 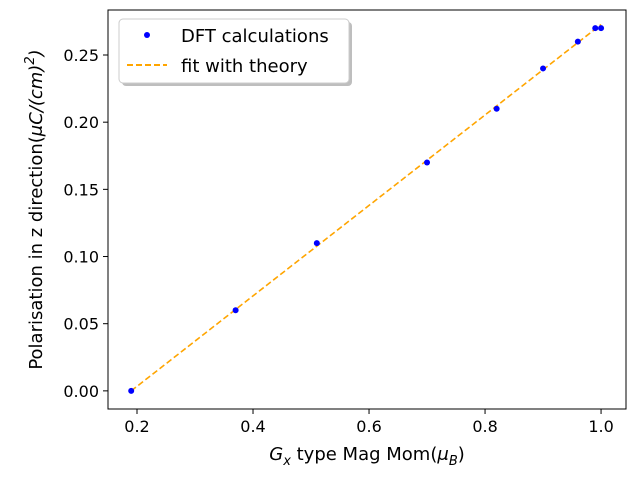 I want to click on y-tick-label: 0.00, so click(x=81, y=391).